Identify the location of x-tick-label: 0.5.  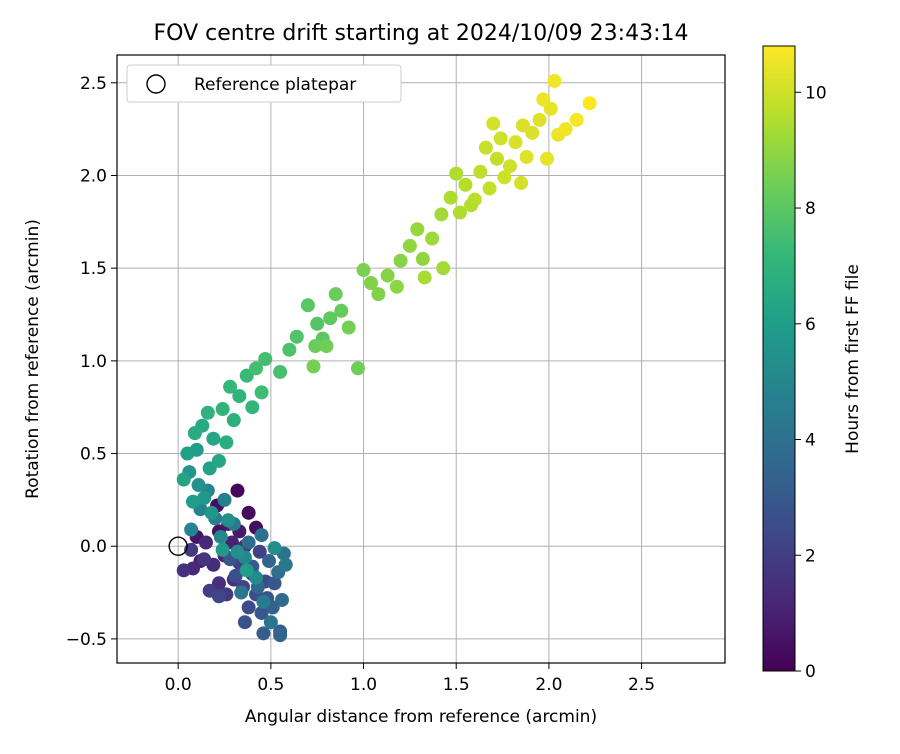
(270, 685).